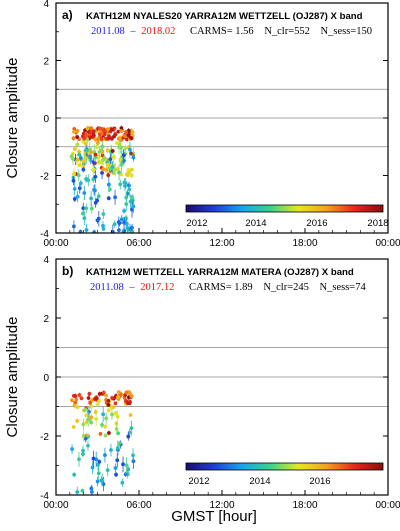  Describe the element at coordinates (286, 287) in the screenshot. I see `panel-b-nclr: N_clr=245` at that location.